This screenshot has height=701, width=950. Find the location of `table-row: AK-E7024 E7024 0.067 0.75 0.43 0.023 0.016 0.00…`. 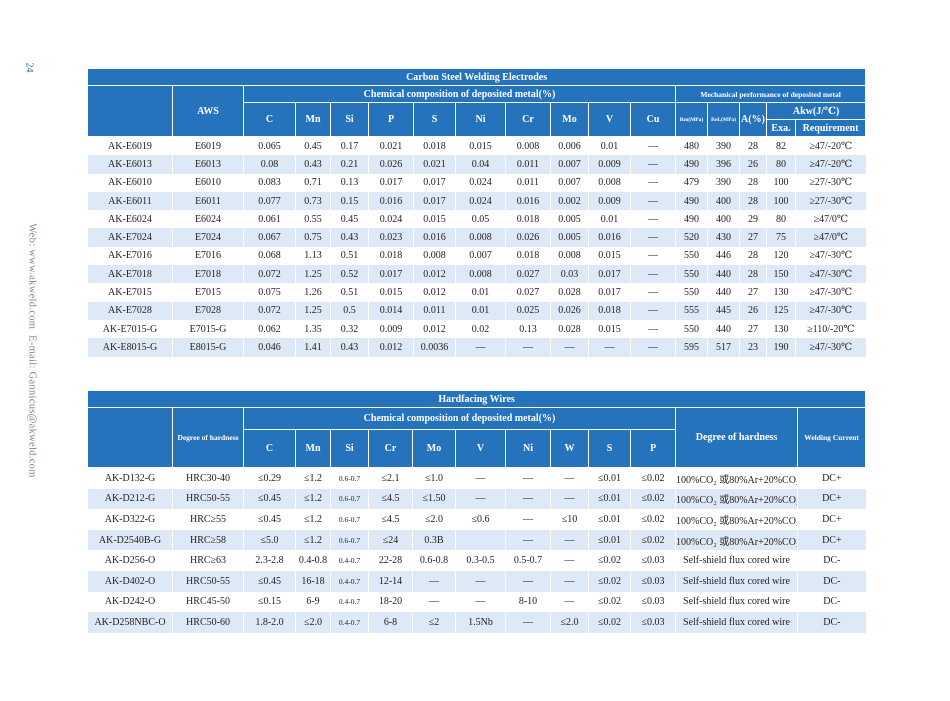

table-row: AK-E7024 E7024 0.067 0.75 0.43 0.023 0.016 0.00… is located at coordinates (476, 237).